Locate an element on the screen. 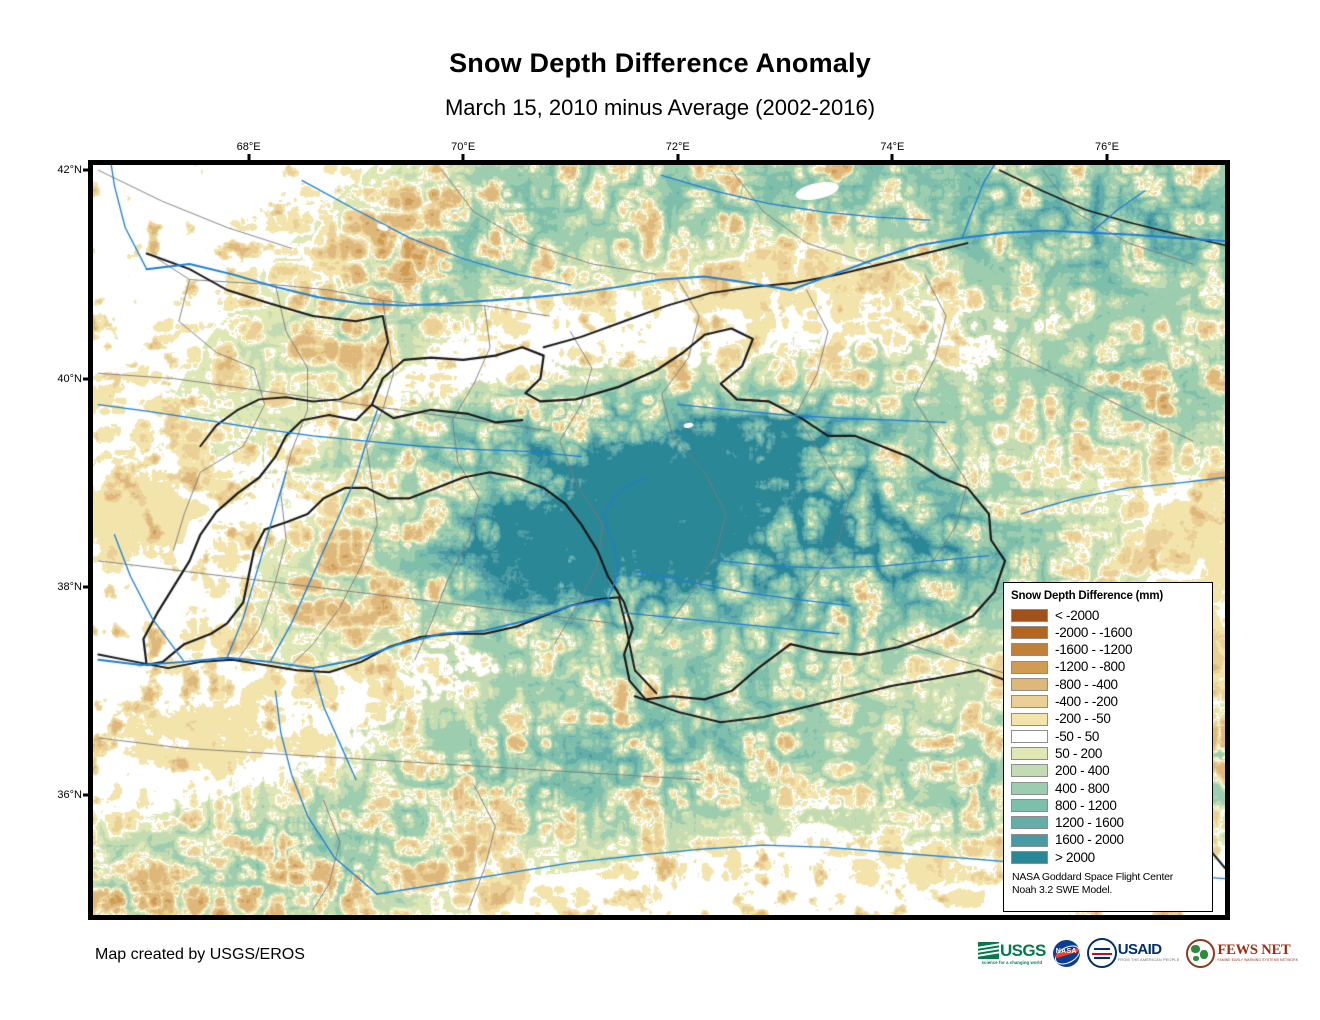 The image size is (1320, 1020). legend-label: -1200 - -800 is located at coordinates (1090, 667).